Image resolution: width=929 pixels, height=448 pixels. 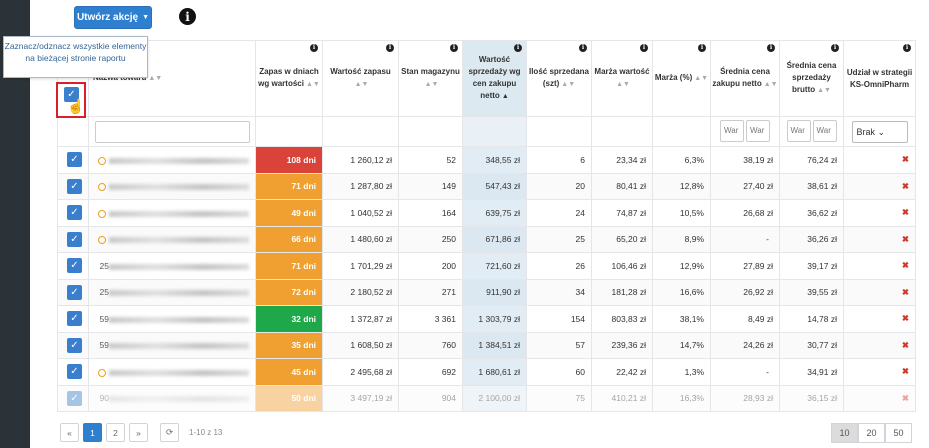 What do you see at coordinates (844, 433) in the screenshot?
I see `page-size-10: 10` at bounding box center [844, 433].